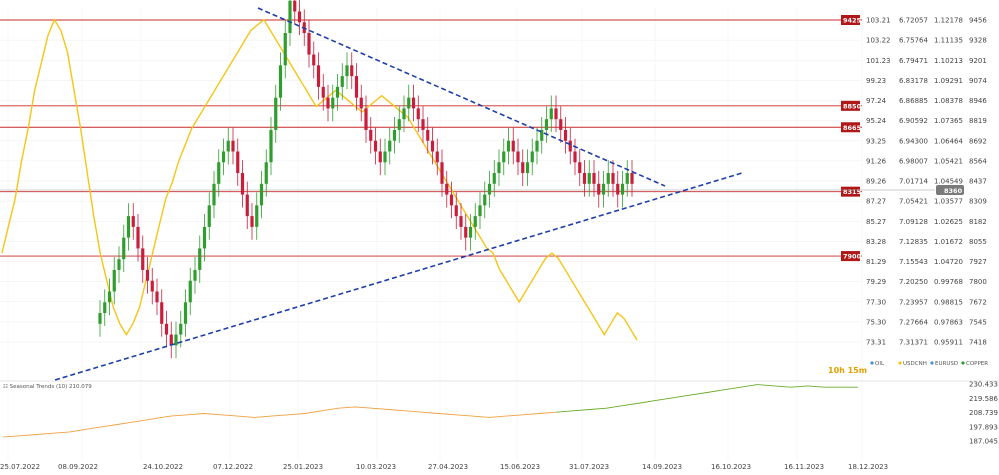 The height and width of the screenshot is (475, 999). I want to click on axis3-tick: 1.06464, so click(948, 141).